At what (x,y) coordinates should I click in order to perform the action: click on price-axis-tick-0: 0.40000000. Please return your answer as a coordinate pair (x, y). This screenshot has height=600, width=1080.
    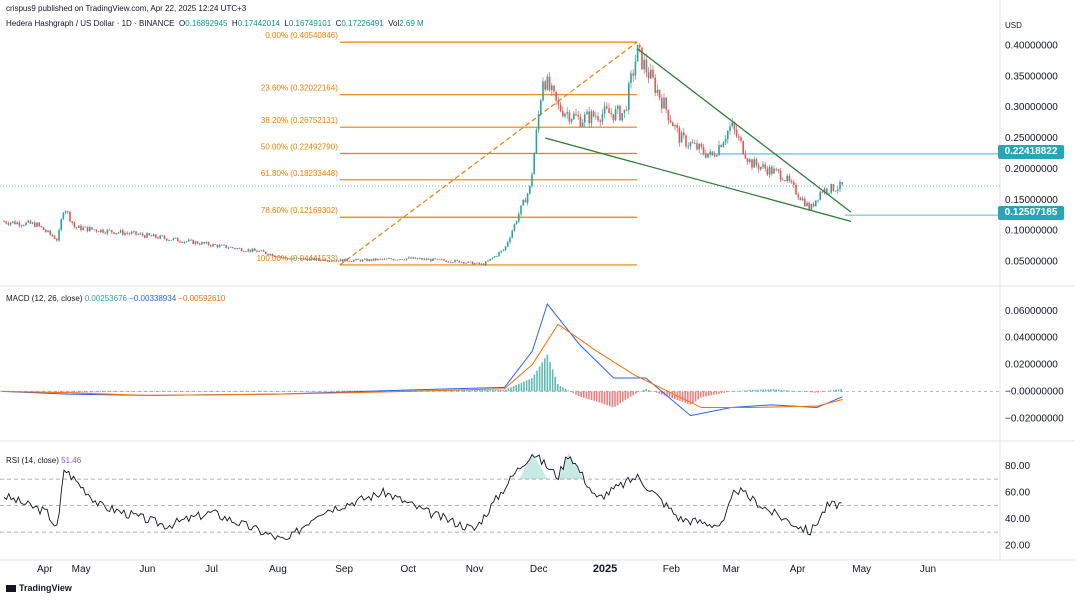
    Looking at the image, I should click on (1031, 45).